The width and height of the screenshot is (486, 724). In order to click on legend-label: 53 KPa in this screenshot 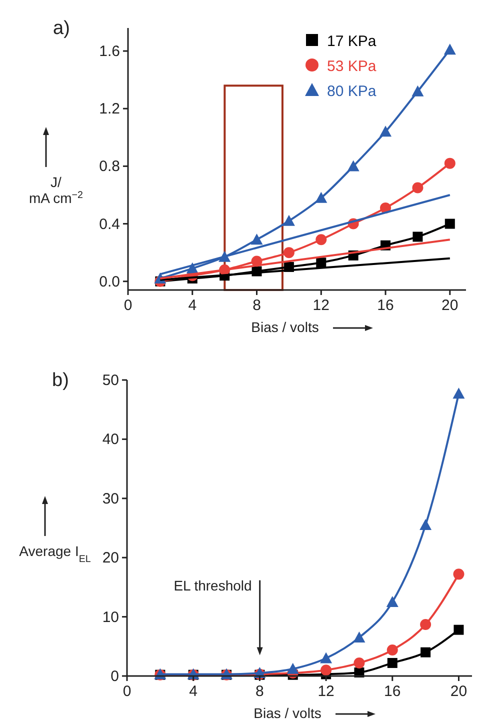, I will do `click(352, 66)`.